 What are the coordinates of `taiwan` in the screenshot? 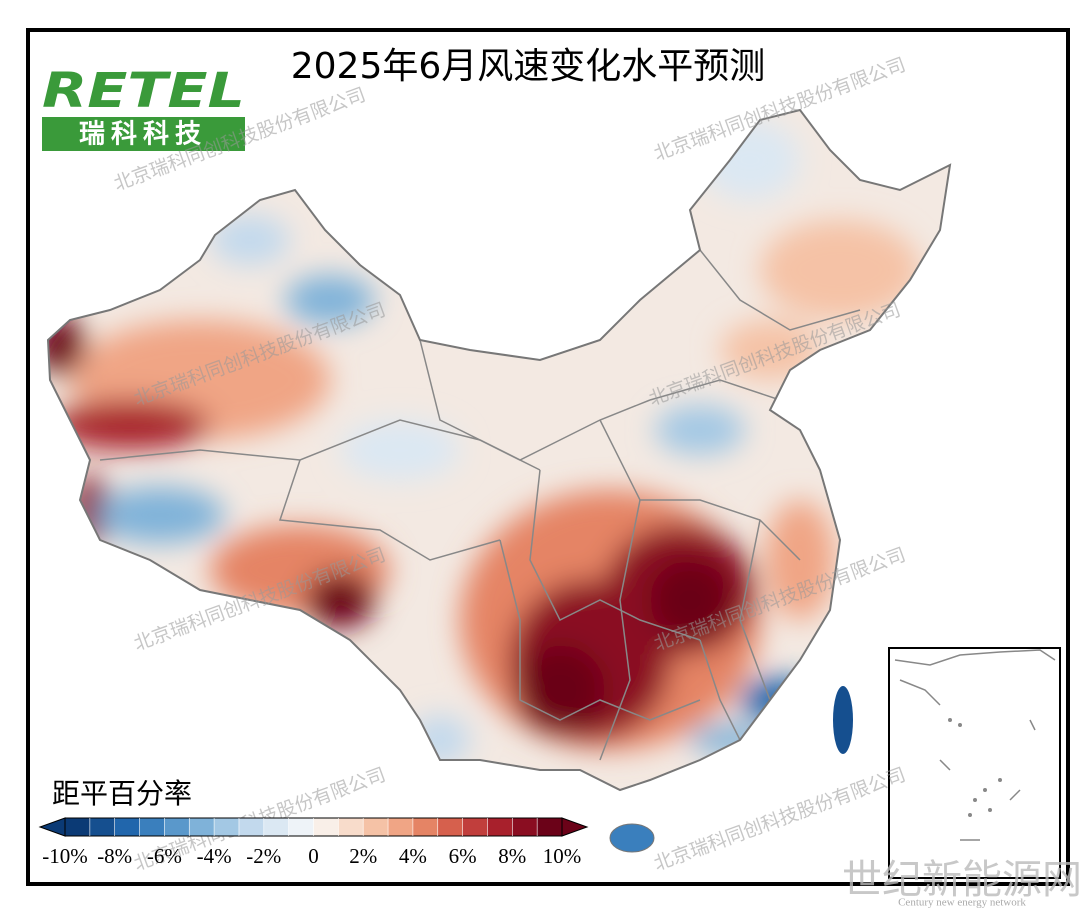 It's located at (843, 720).